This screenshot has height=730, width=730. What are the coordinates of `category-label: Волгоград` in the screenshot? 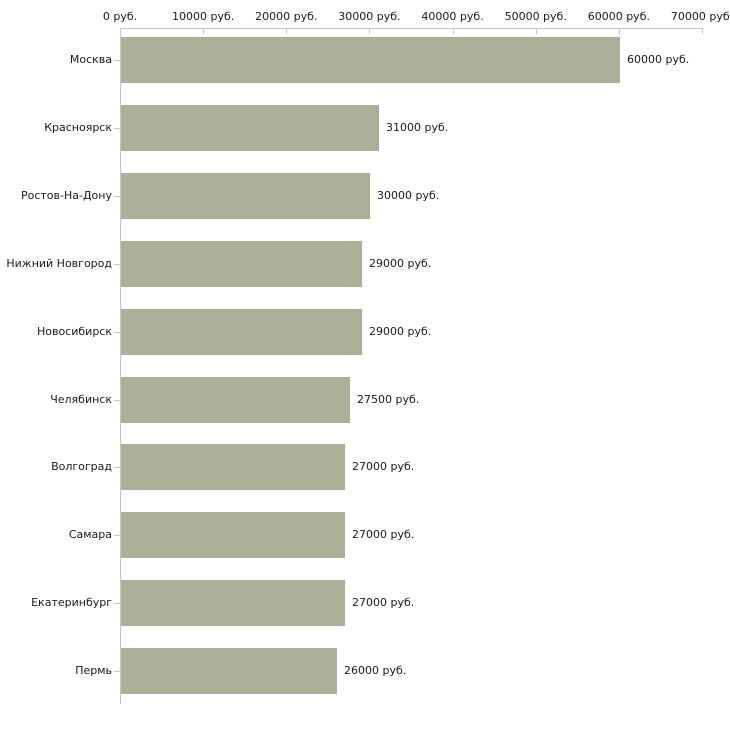 It's located at (81, 467).